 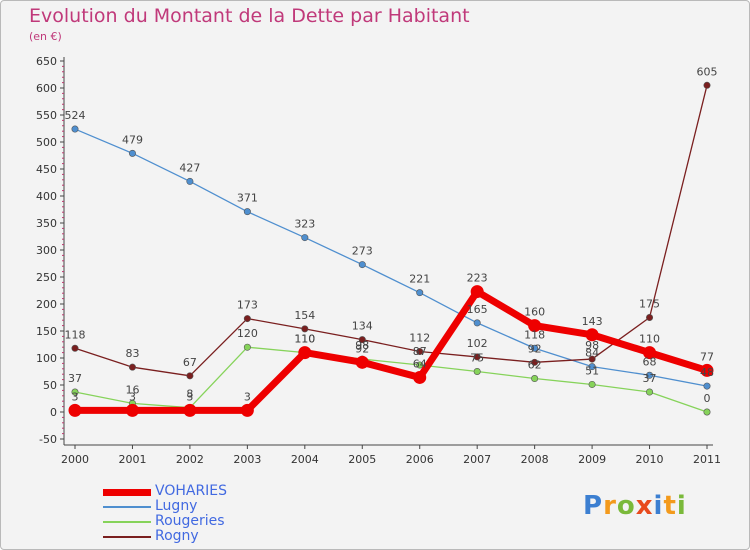 I want to click on point-rougeries-2006, so click(x=420, y=365).